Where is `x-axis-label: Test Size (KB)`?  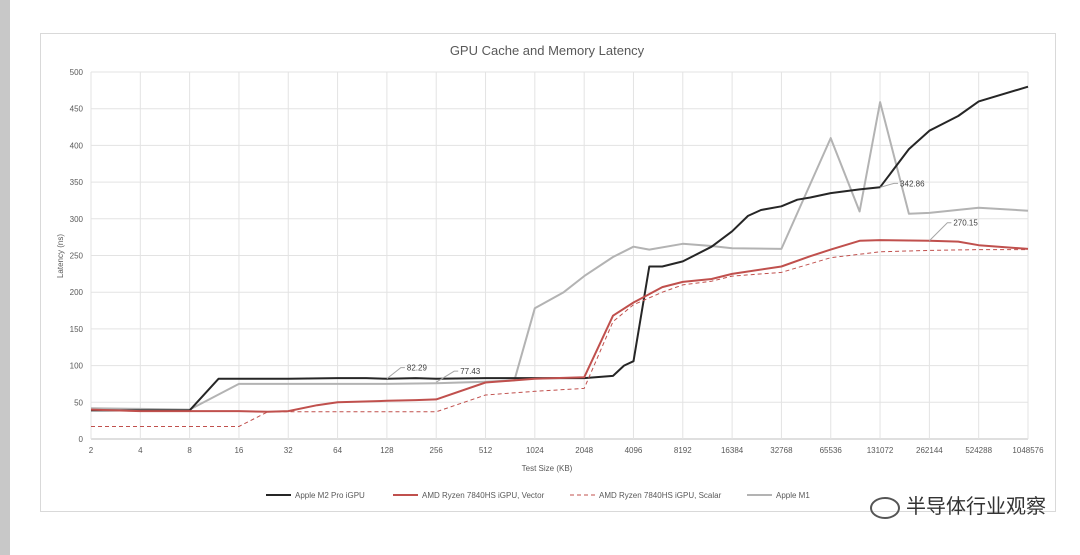
x-axis-label: Test Size (KB) is located at coordinates (547, 468).